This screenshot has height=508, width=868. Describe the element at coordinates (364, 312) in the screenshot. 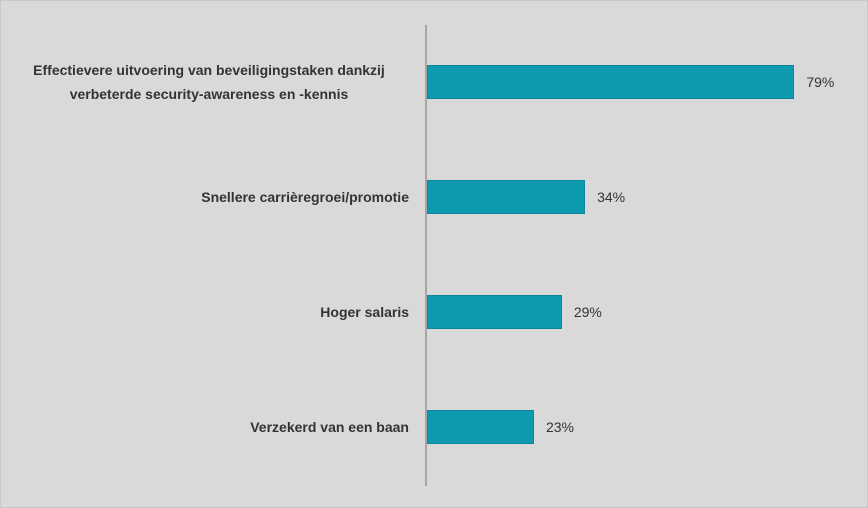

I see `category-label: Hoger salaris` at that location.